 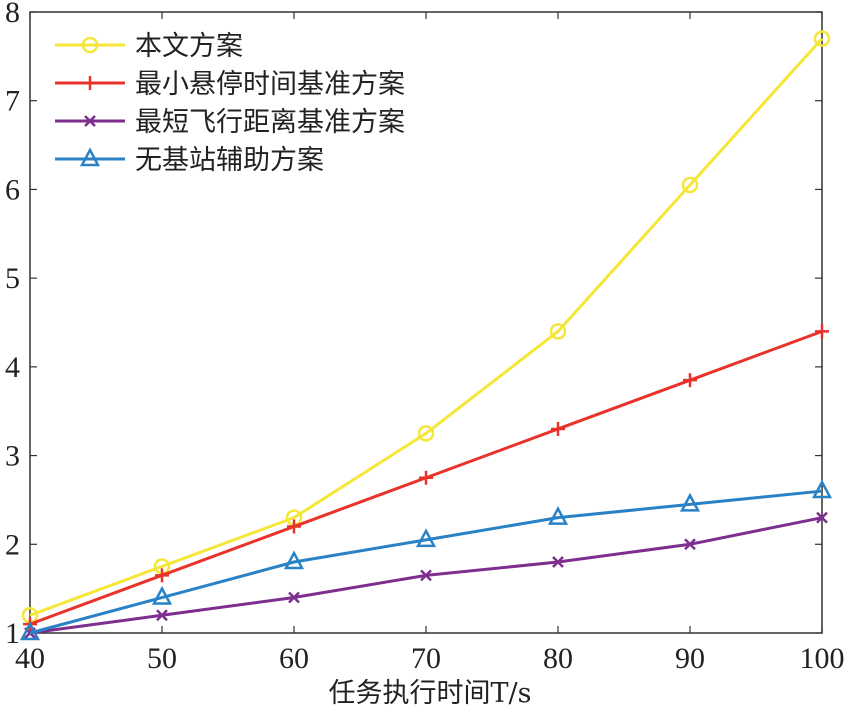 What do you see at coordinates (270, 84) in the screenshot?
I see `legend-label: 最小悬停时间基准方案` at bounding box center [270, 84].